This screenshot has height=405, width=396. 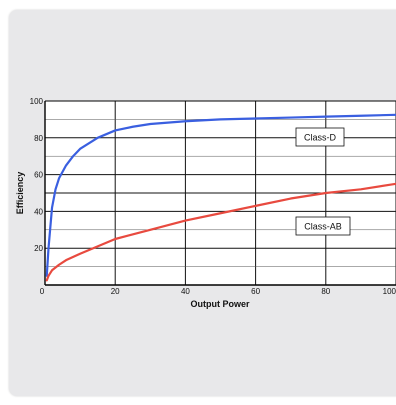 What do you see at coordinates (185, 291) in the screenshot?
I see `x-tick-label: 40` at bounding box center [185, 291].